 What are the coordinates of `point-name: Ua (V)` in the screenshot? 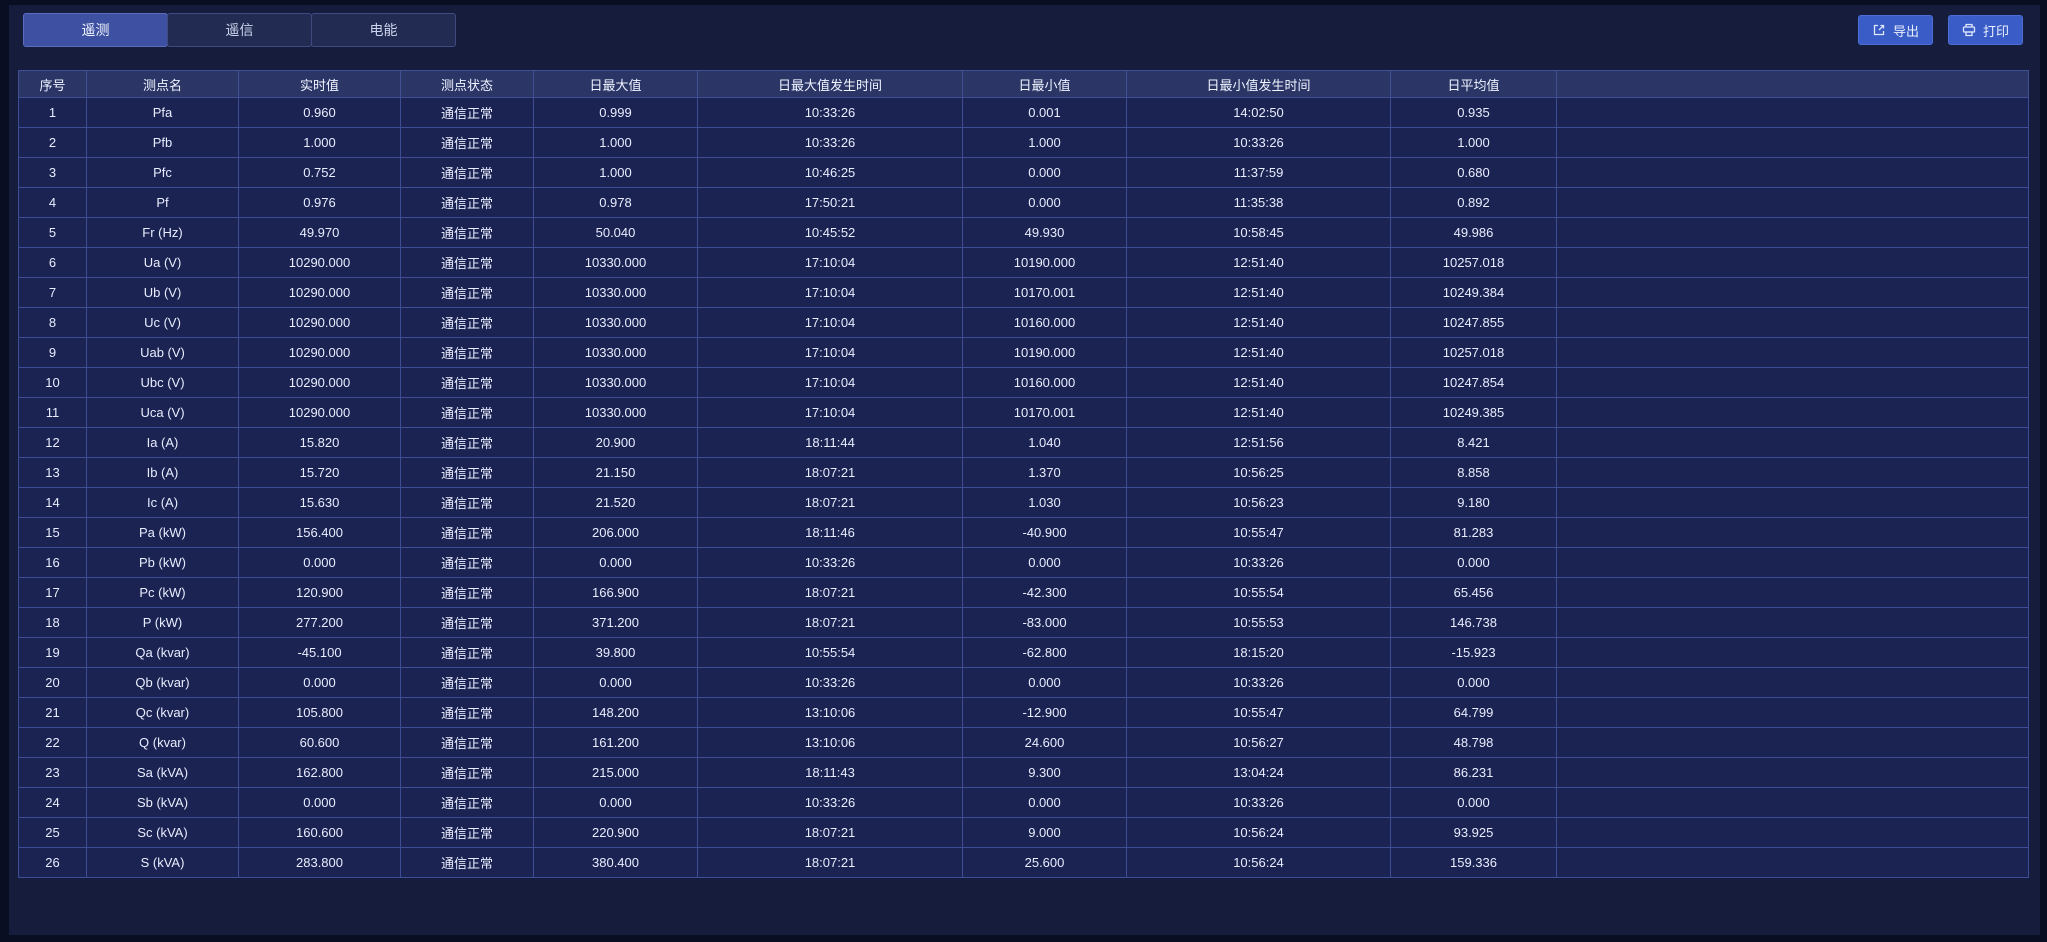 It's located at (162, 262).